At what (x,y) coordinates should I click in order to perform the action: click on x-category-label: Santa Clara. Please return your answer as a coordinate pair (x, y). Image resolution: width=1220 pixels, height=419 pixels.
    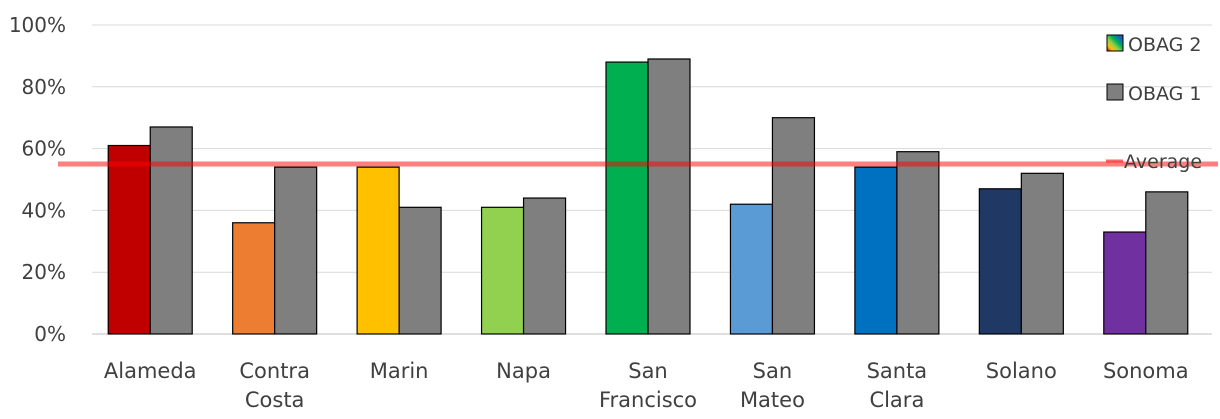
    Looking at the image, I should click on (897, 385).